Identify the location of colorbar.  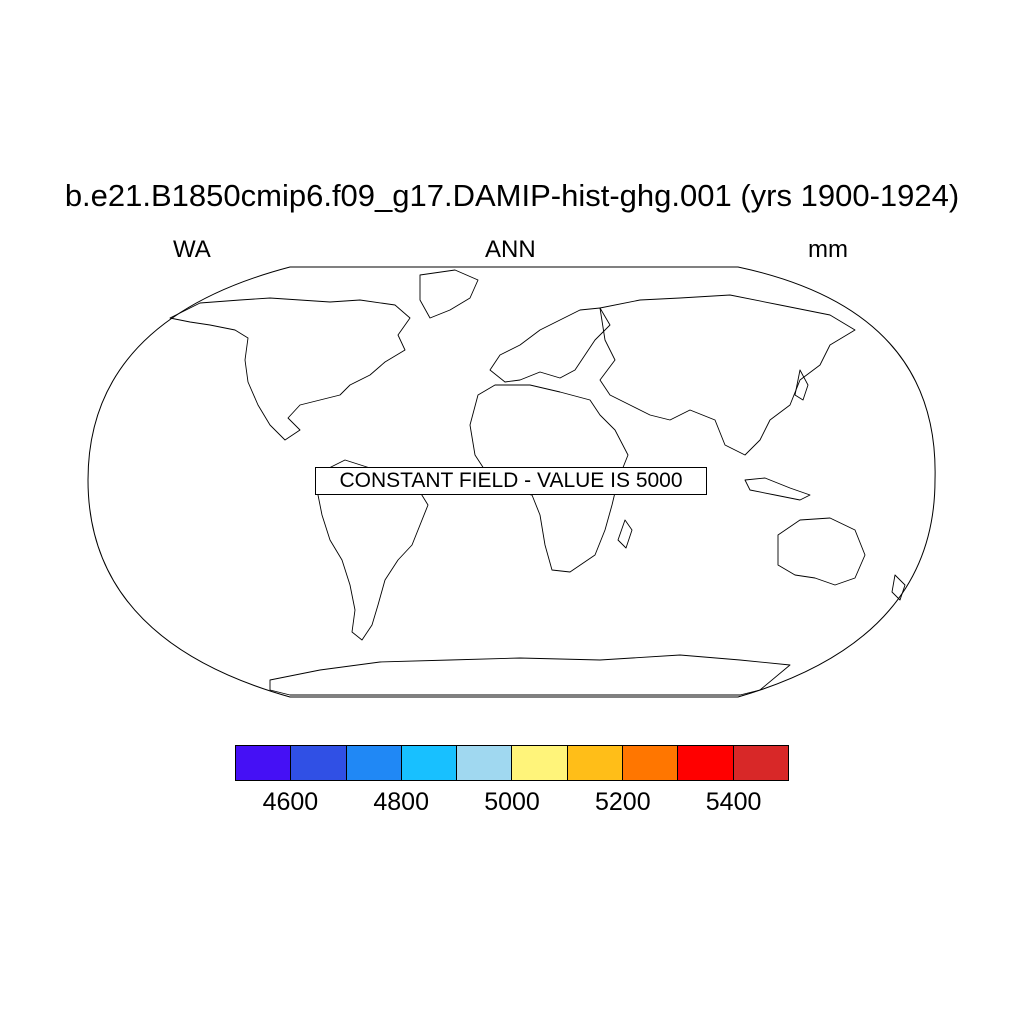
(512, 763).